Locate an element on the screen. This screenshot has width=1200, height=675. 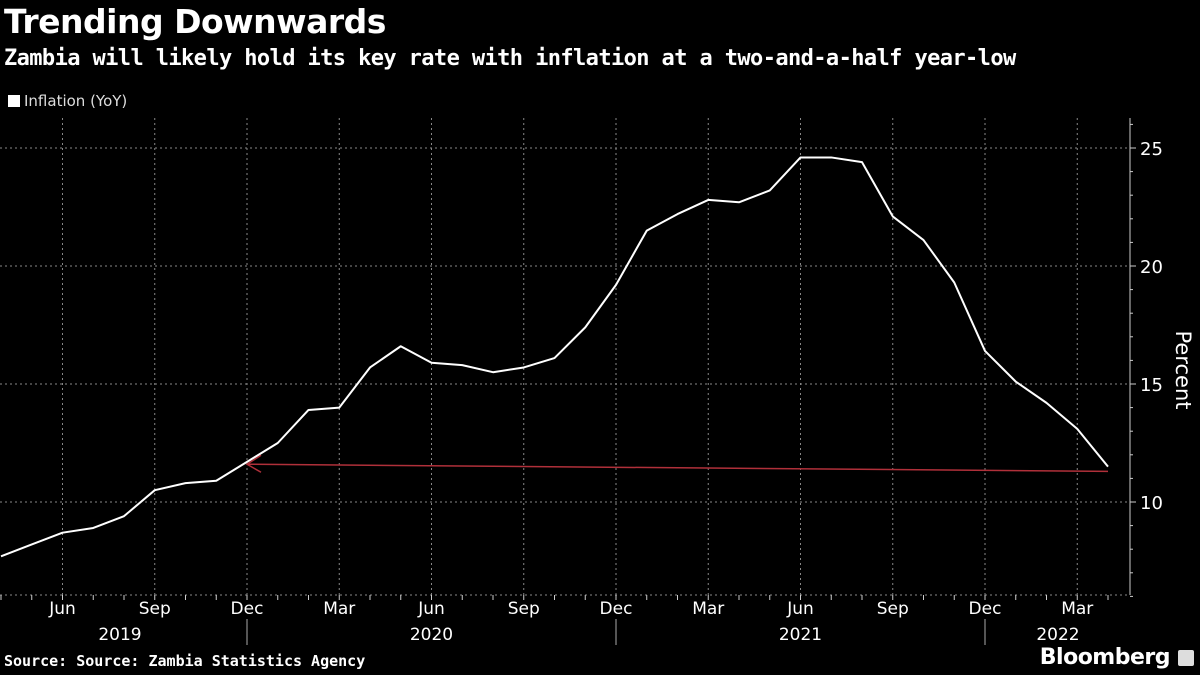
annotation-arrowhead is located at coordinates (253, 463).